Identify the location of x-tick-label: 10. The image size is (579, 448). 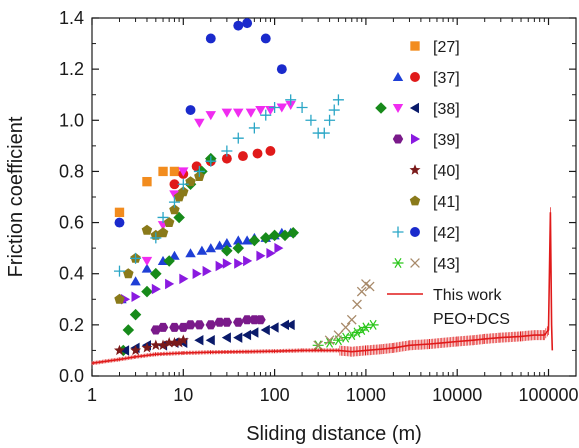
(183, 395).